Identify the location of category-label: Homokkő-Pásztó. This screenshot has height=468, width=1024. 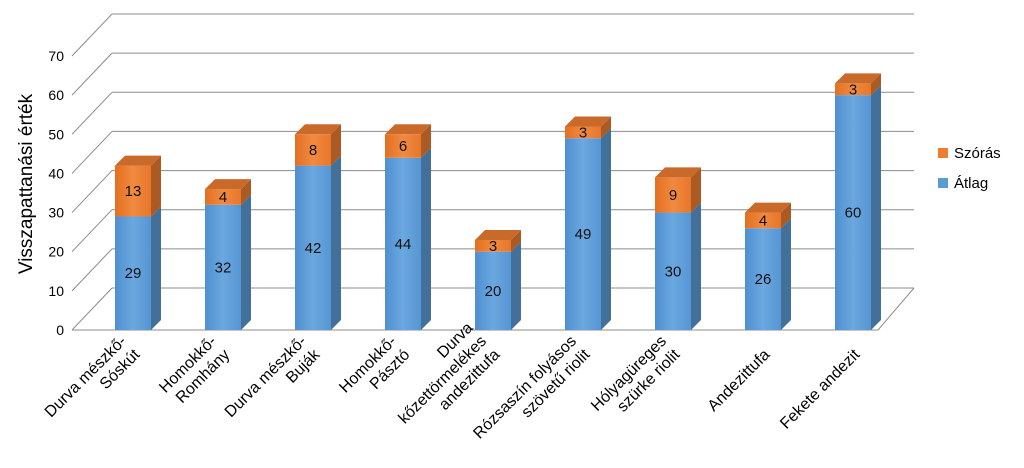
(374, 365).